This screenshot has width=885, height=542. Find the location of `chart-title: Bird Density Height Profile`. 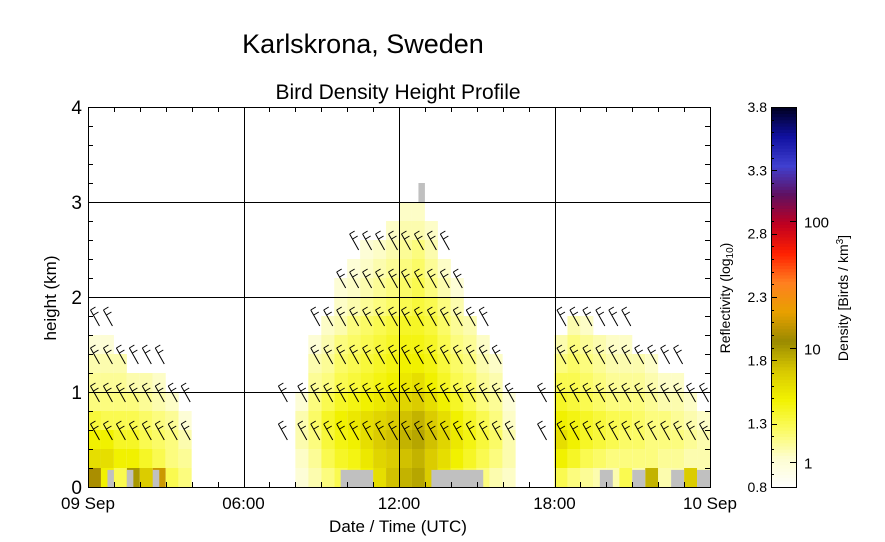

chart-title: Bird Density Height Profile is located at coordinates (397, 92).